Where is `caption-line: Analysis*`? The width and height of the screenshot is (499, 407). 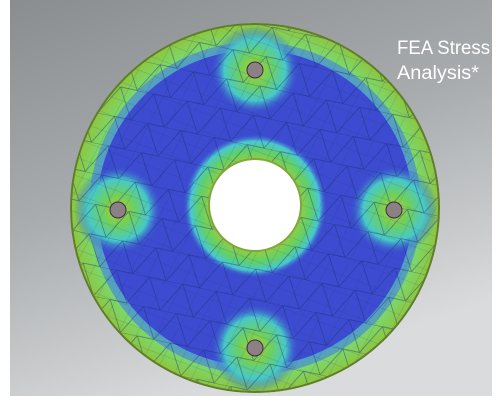
caption-line: Analysis* is located at coordinates (438, 73).